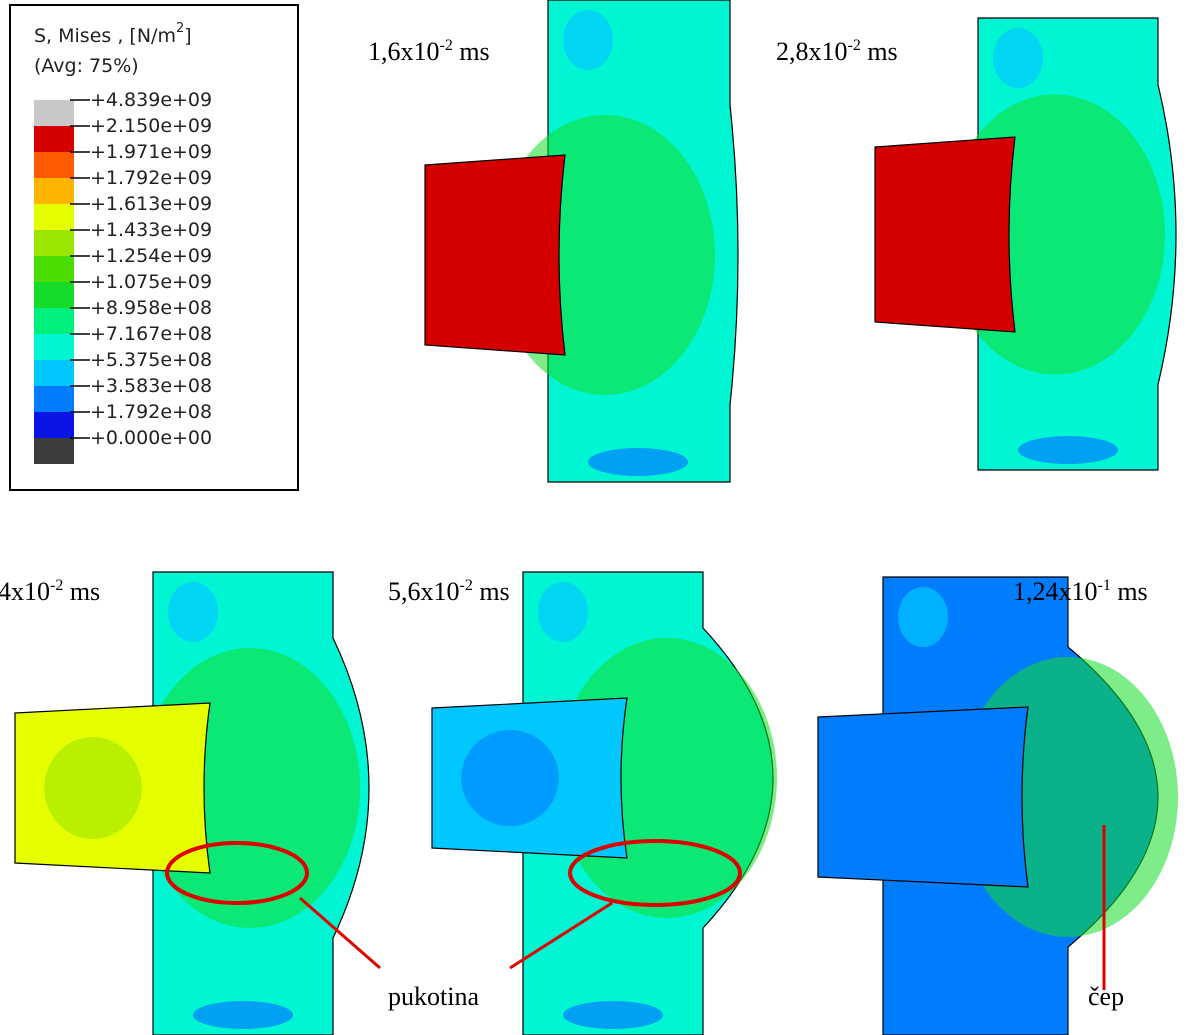  I want to click on legend-label: +8.958e+08, so click(151, 308).